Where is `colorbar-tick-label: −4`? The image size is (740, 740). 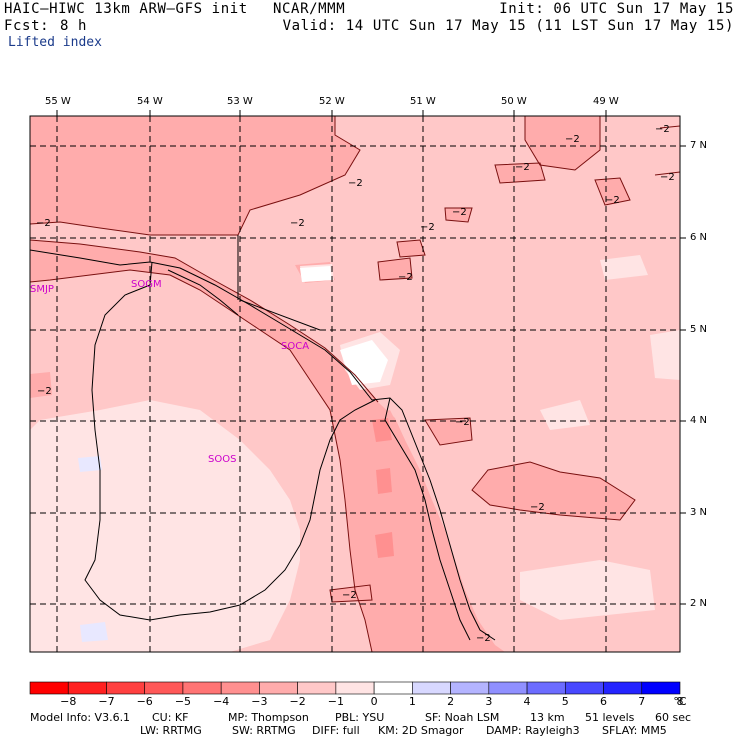
colorbar-tick-label: −4 is located at coordinates (221, 701).